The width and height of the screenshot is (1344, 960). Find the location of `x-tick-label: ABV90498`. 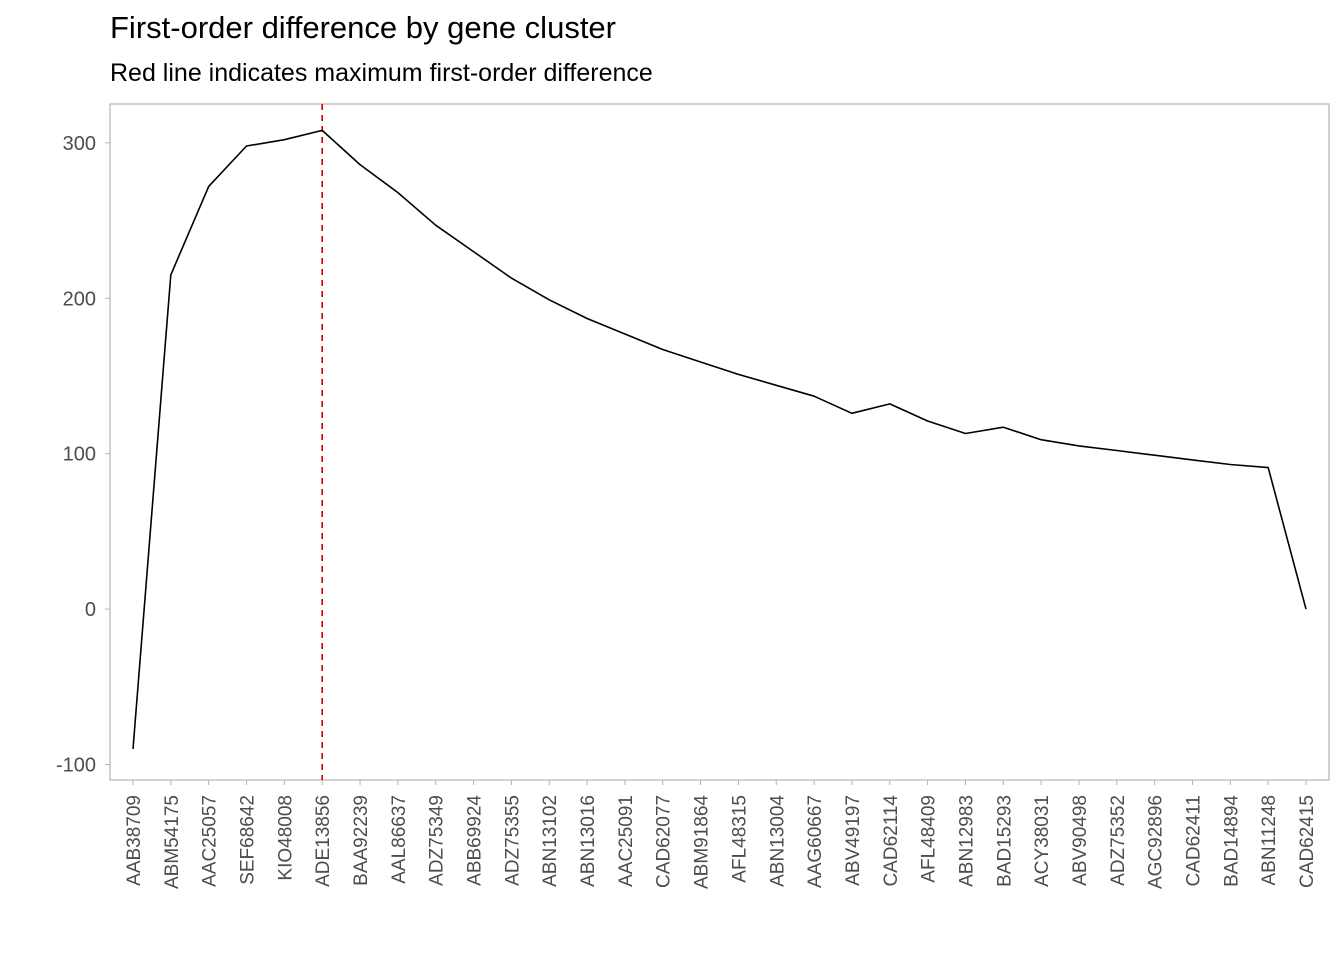

x-tick-label: ABV90498 is located at coordinates (1080, 840).